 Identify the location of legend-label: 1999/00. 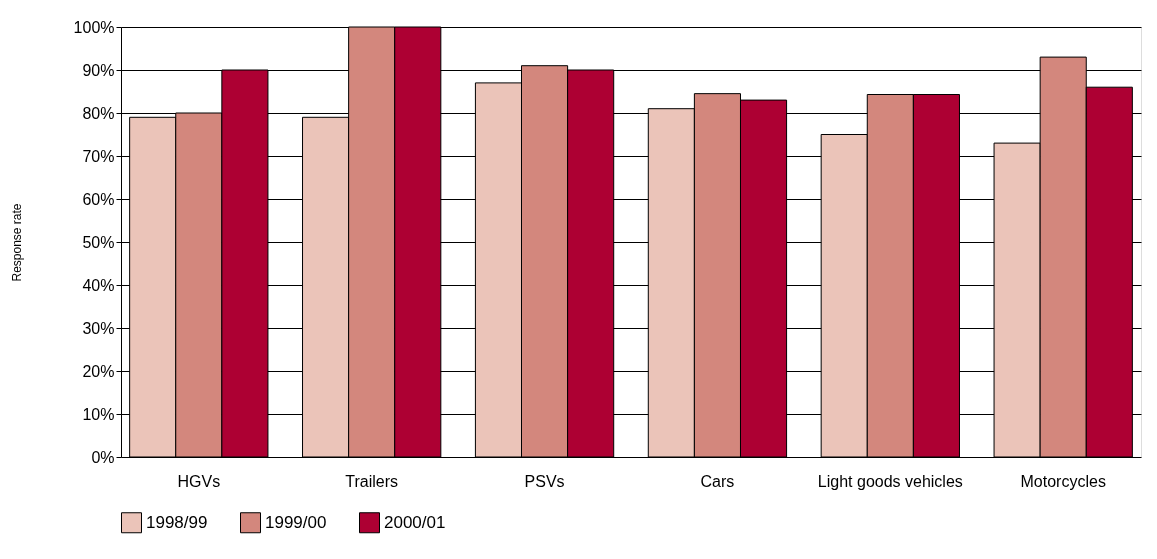
(296, 522).